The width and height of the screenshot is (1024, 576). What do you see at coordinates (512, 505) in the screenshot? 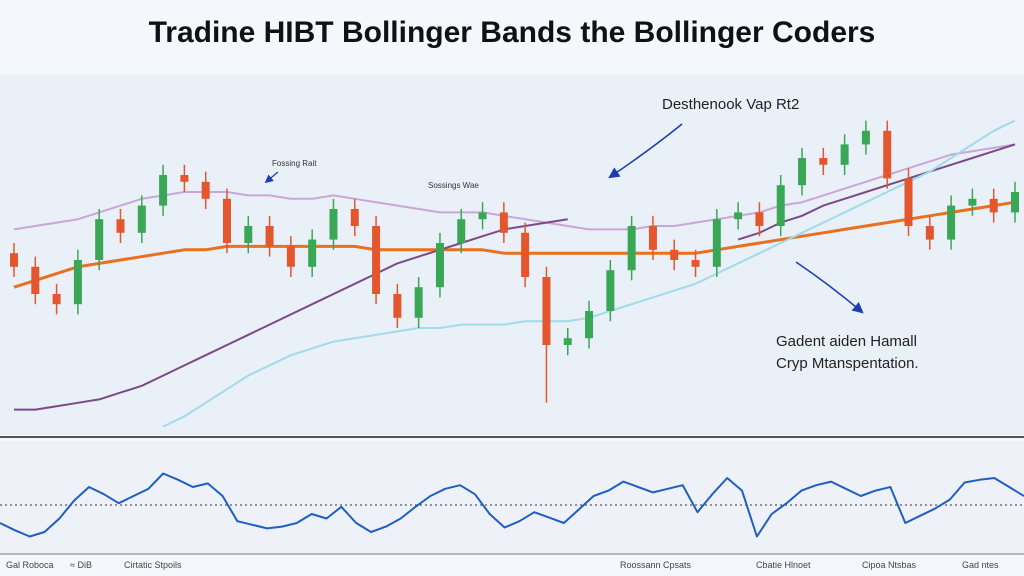
I see `oscillator-line` at bounding box center [512, 505].